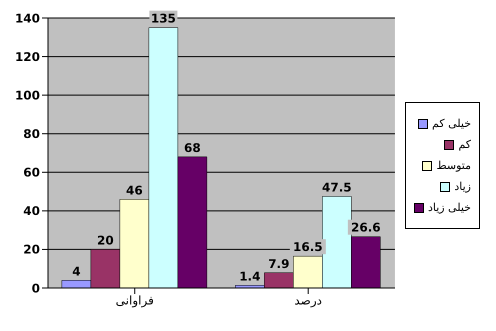 This screenshot has width=496, height=331. I want to click on data-label: 7.9, so click(279, 263).